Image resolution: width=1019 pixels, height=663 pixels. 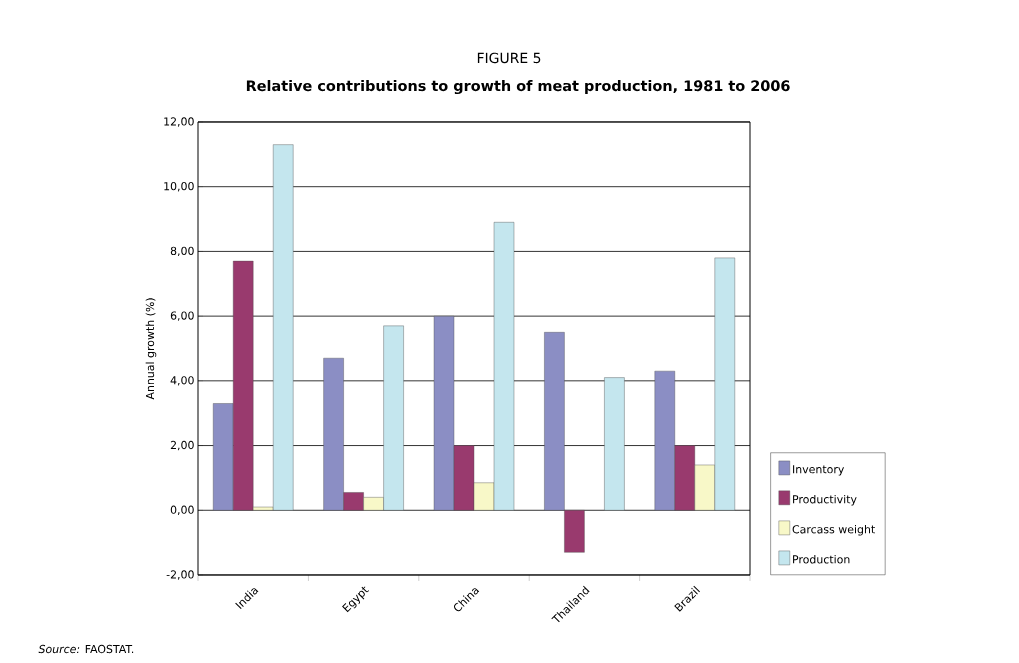 I want to click on y-tick-label: 12,00, so click(x=179, y=122).